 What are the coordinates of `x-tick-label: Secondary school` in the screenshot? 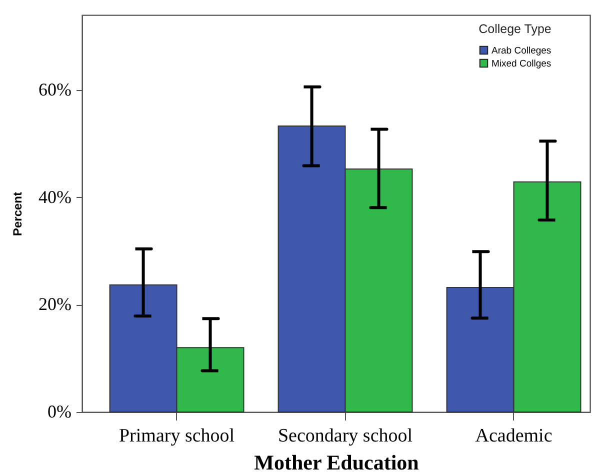 It's located at (345, 436).